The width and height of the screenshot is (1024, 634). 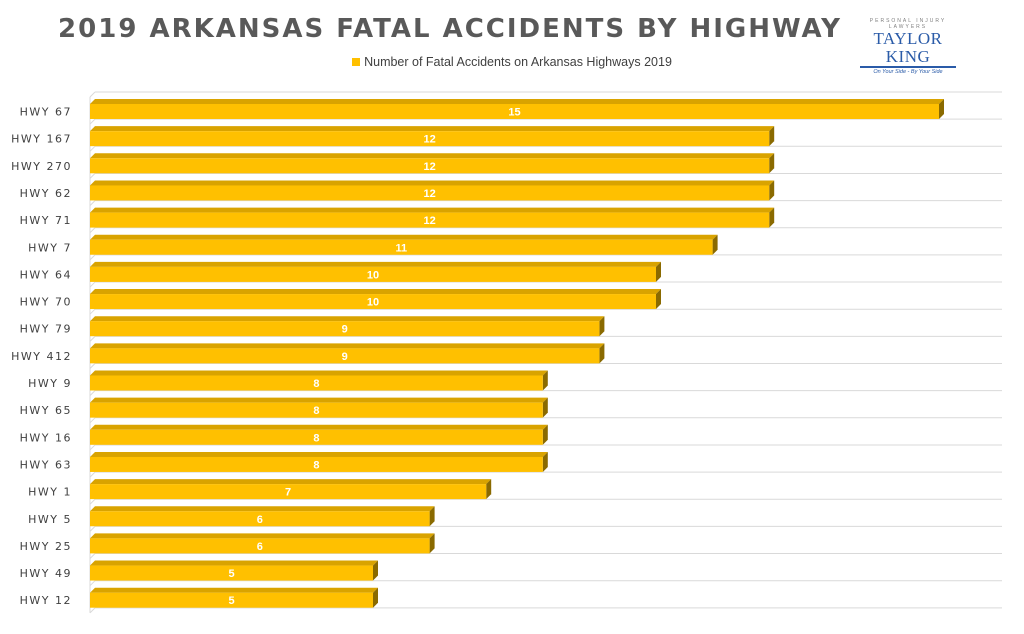 What do you see at coordinates (46, 600) in the screenshot?
I see `category-label: HWY 12` at bounding box center [46, 600].